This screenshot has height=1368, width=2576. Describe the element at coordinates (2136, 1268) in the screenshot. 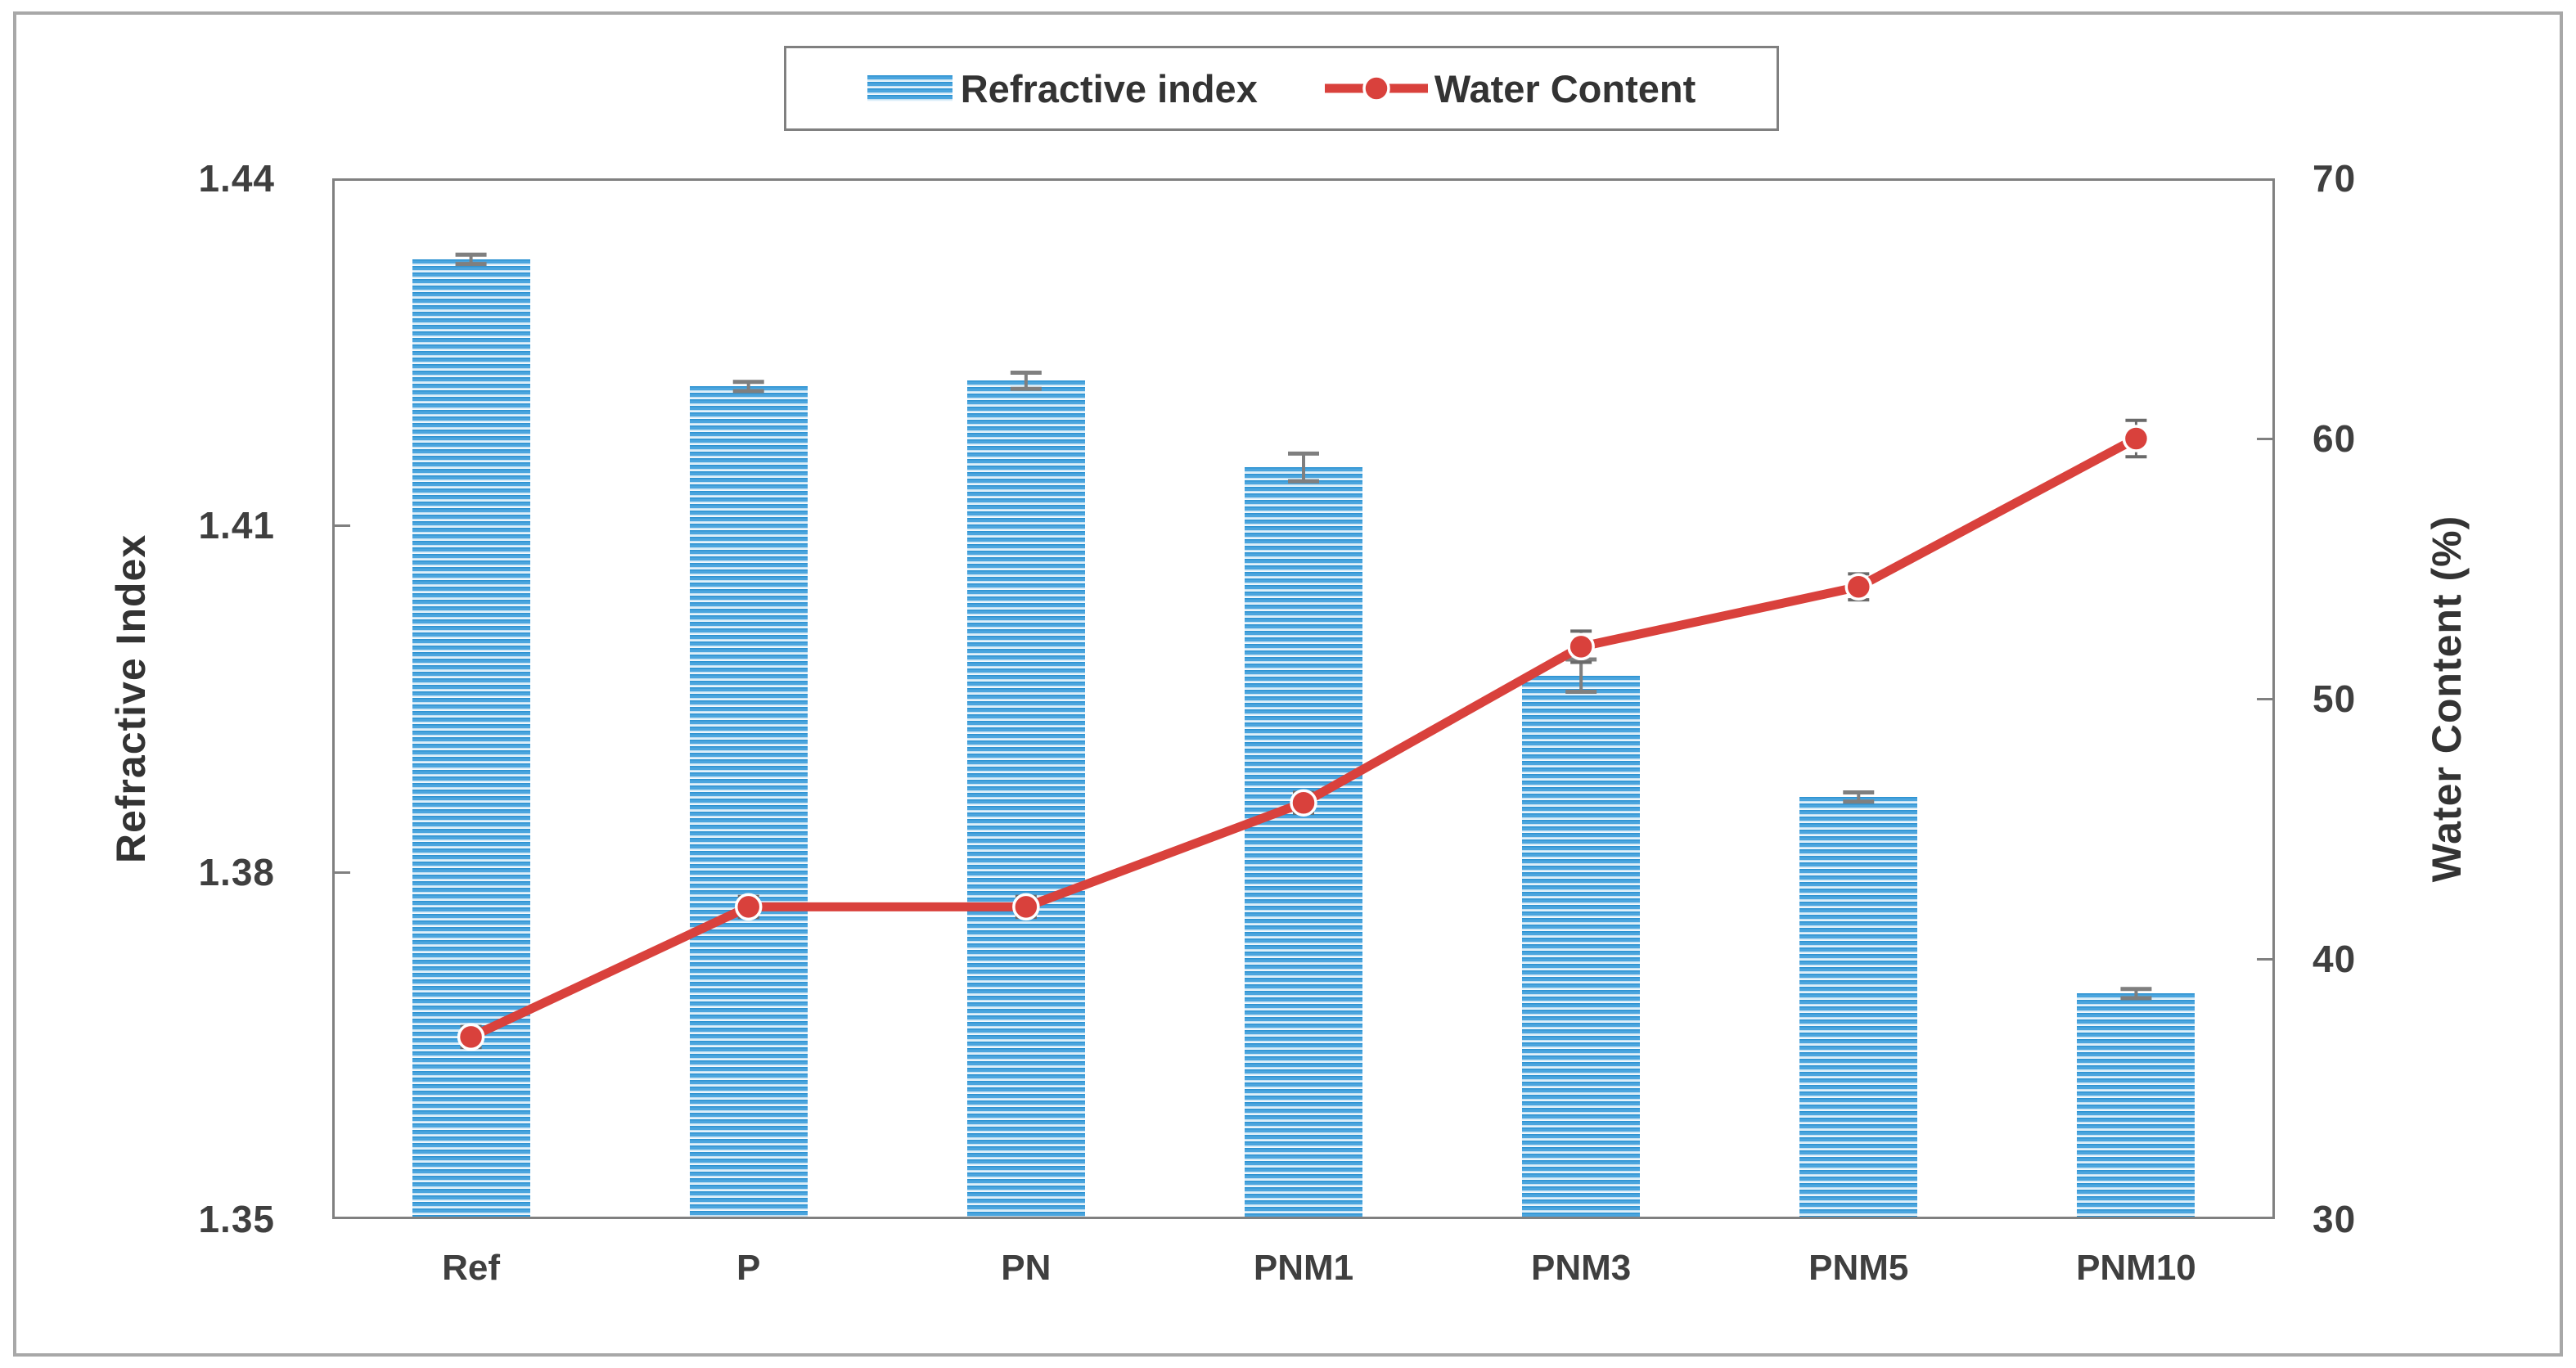

I see `category-label-pnm10: PNM10` at that location.